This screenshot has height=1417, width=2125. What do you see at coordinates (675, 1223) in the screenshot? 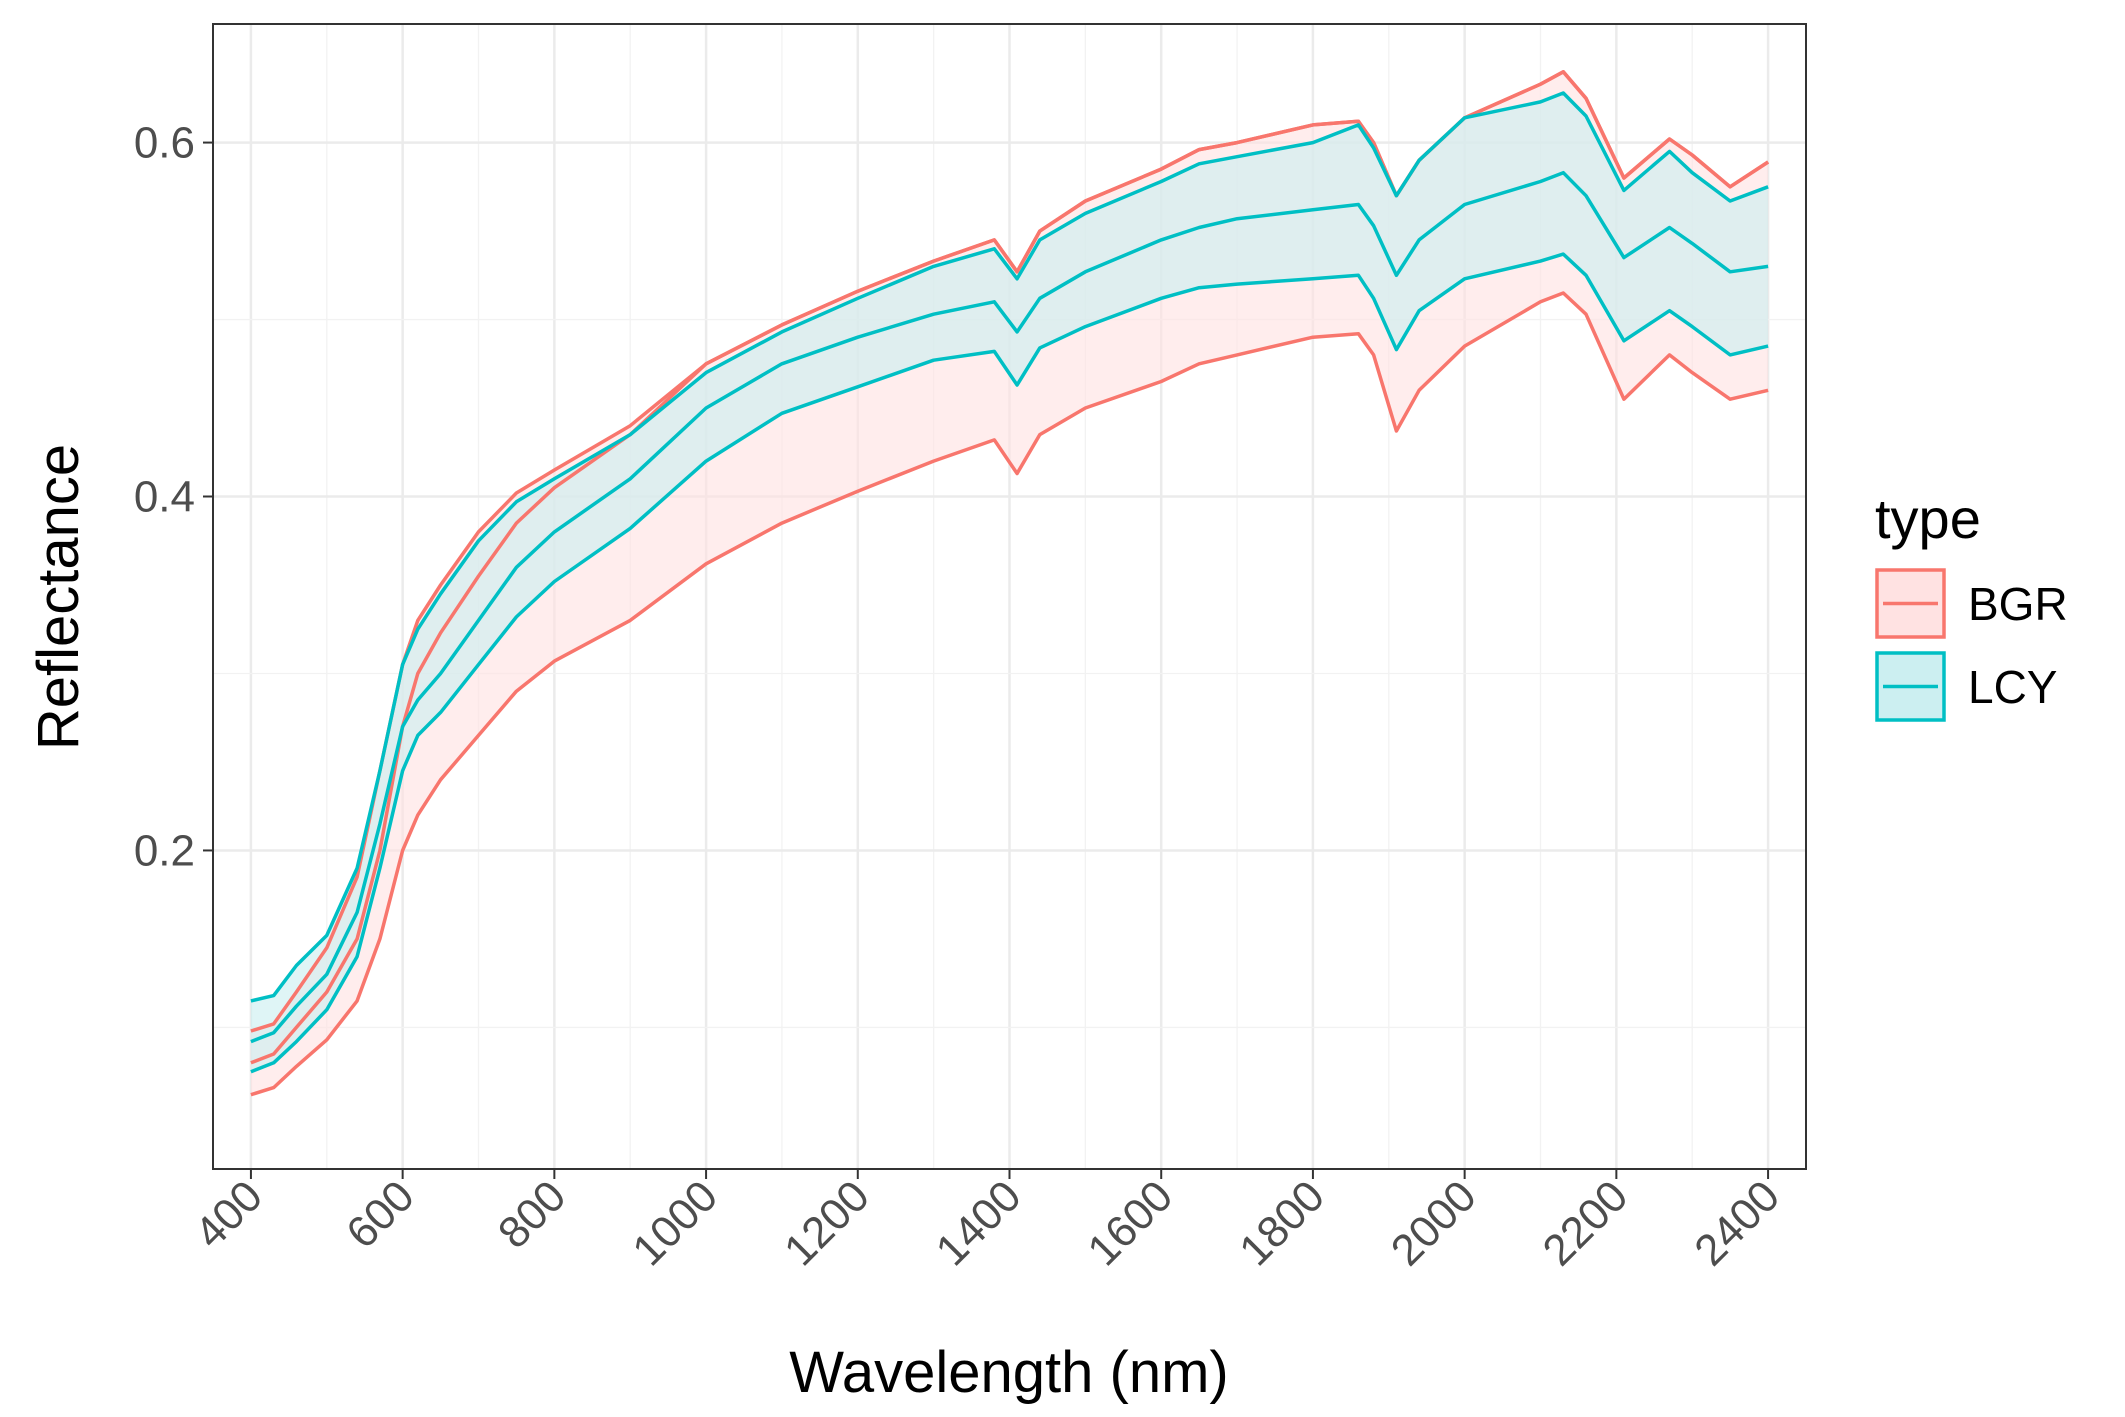
I see `x-tick-label: 1000` at bounding box center [675, 1223].